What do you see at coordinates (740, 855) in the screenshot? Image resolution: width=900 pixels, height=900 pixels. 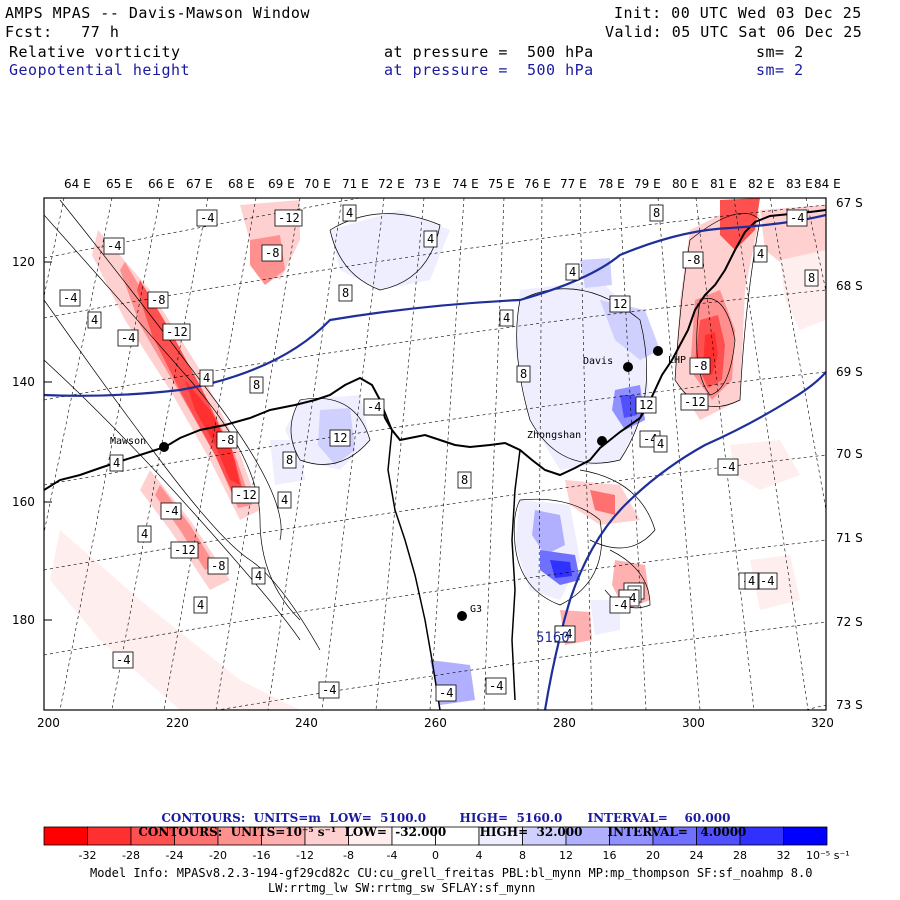 I see `colorbar-tick-label: 28` at bounding box center [740, 855].